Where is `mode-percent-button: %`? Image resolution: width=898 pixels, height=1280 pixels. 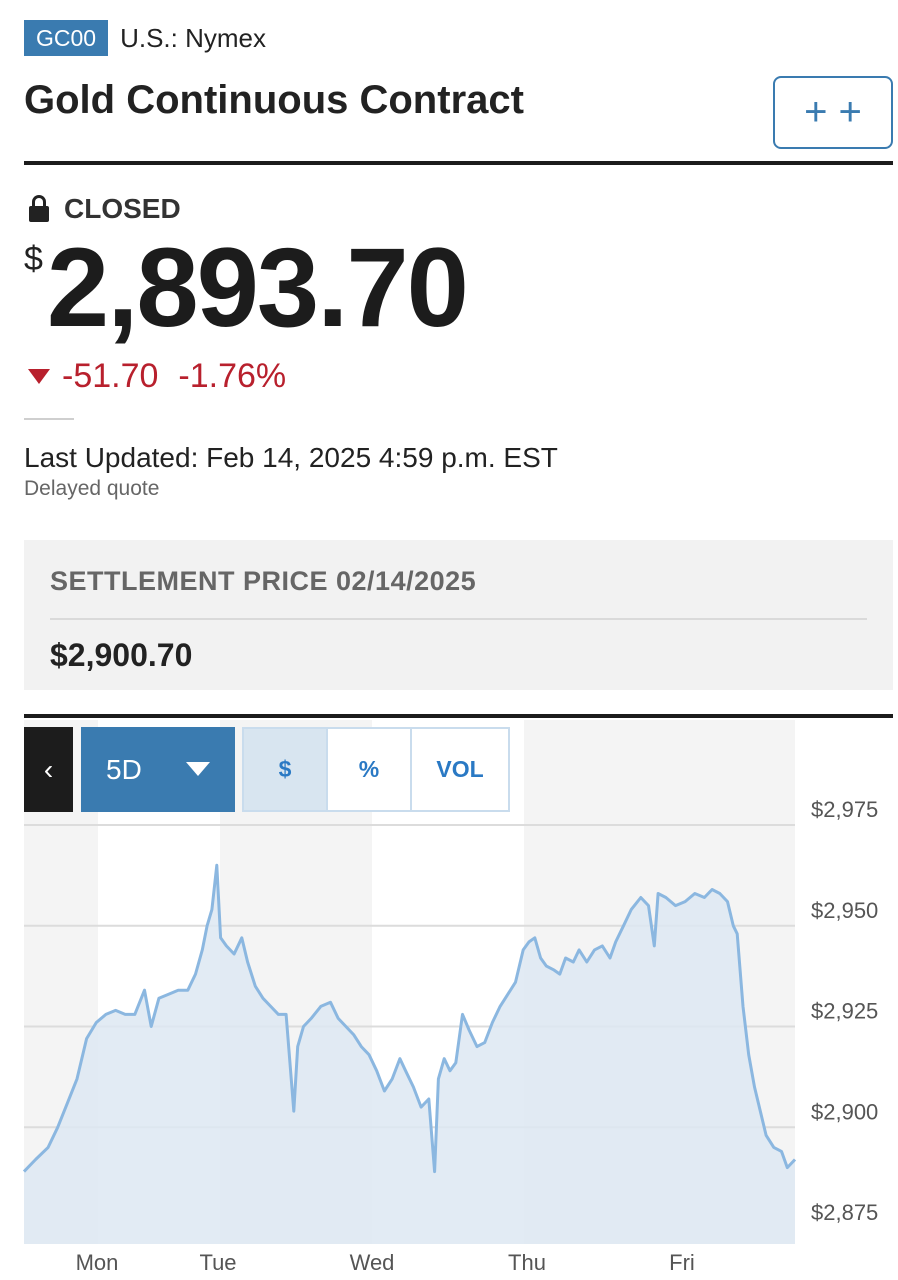
mode-percent-button: % is located at coordinates (369, 769).